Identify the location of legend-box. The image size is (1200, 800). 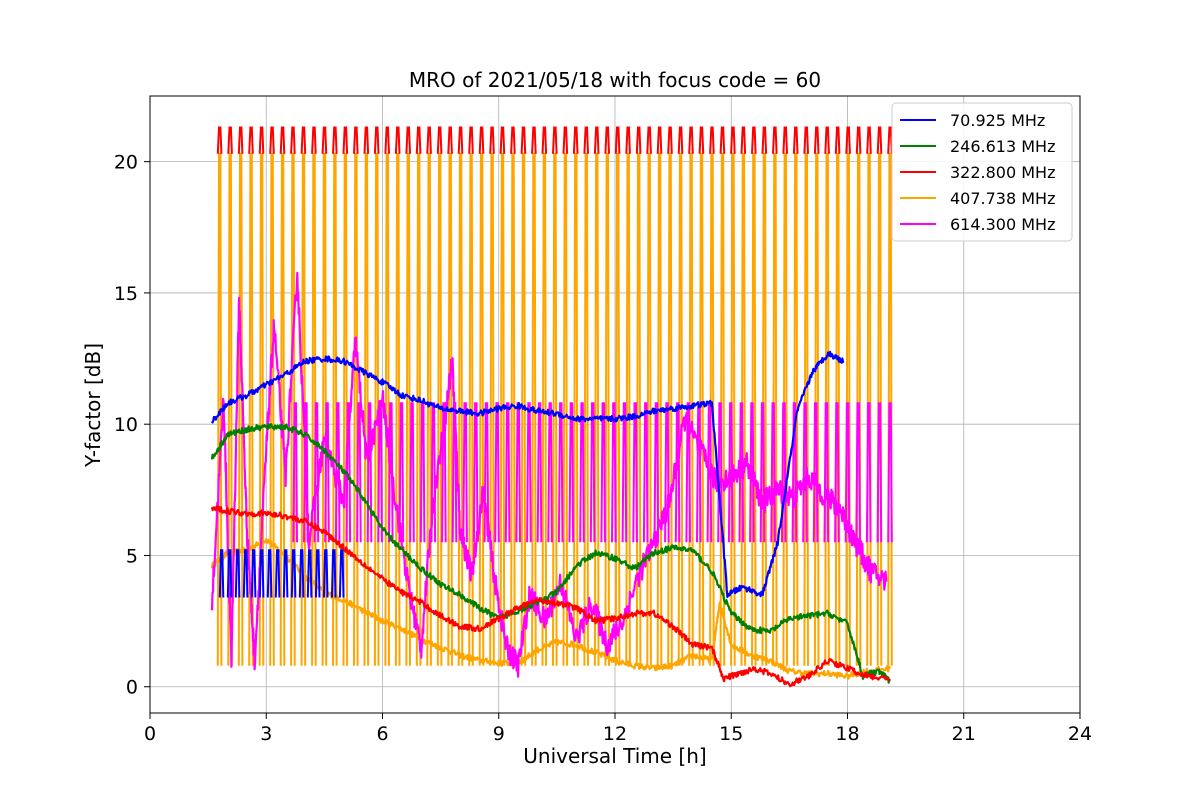
(982, 172).